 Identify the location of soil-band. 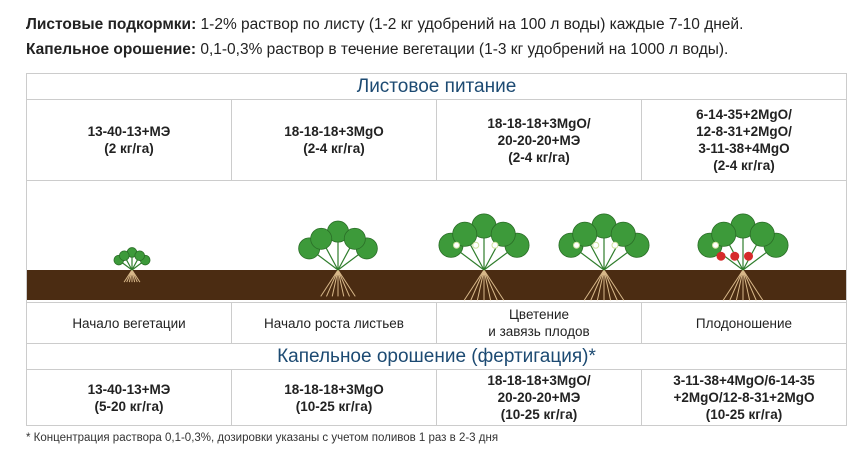
(436, 285).